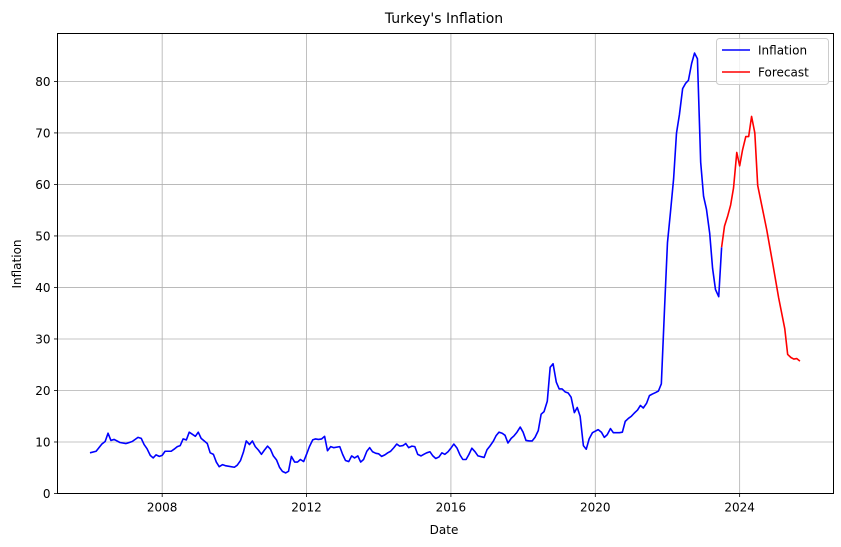  Describe the element at coordinates (739, 508) in the screenshot. I see `x-tick-label: 2024` at that location.